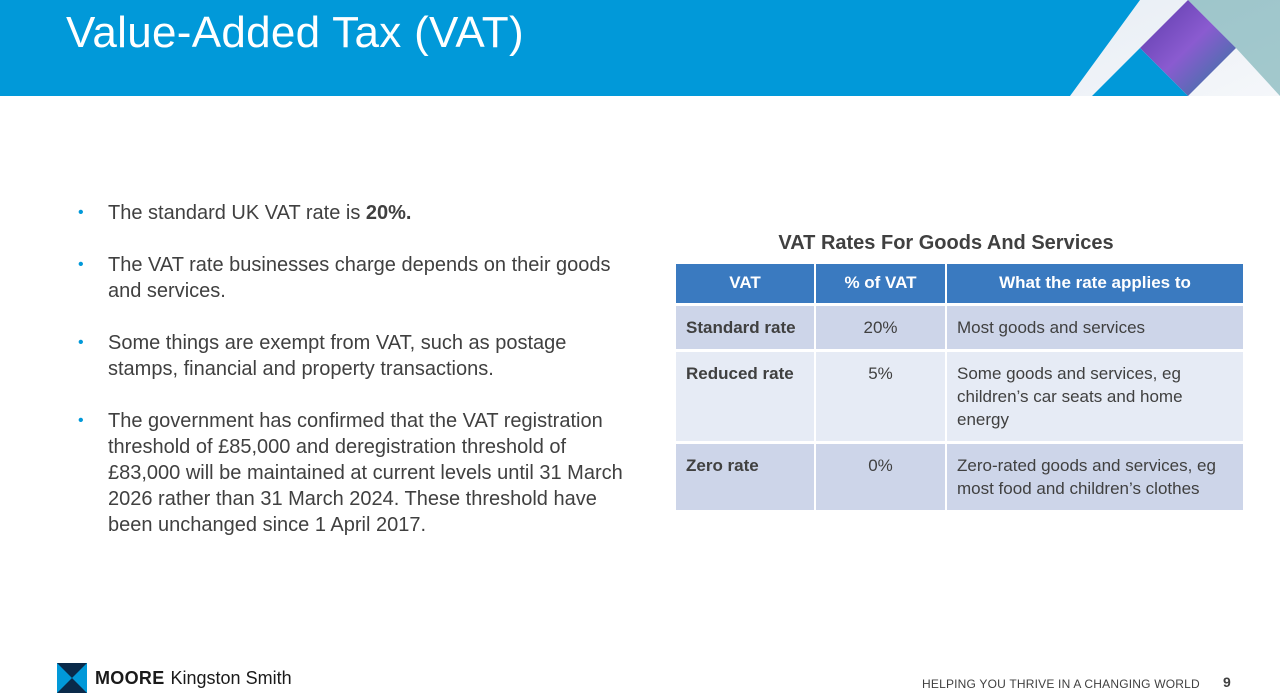 Image resolution: width=1280 pixels, height=700 pixels. I want to click on slide-header: Value-Added Tax (VAT), so click(640, 48).